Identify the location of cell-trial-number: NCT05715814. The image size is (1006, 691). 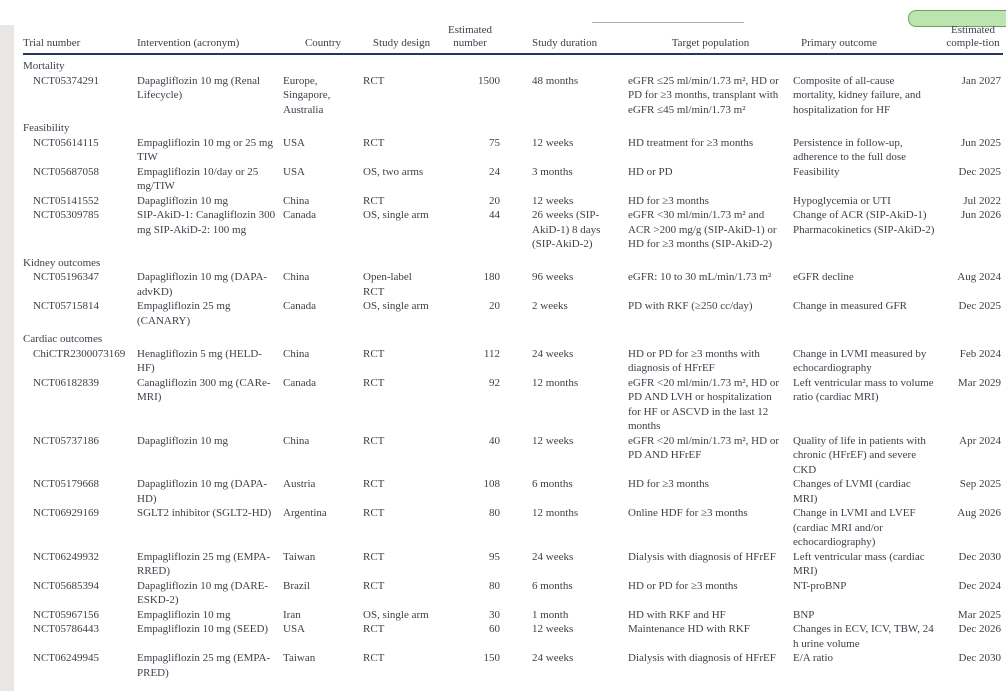
(66, 306).